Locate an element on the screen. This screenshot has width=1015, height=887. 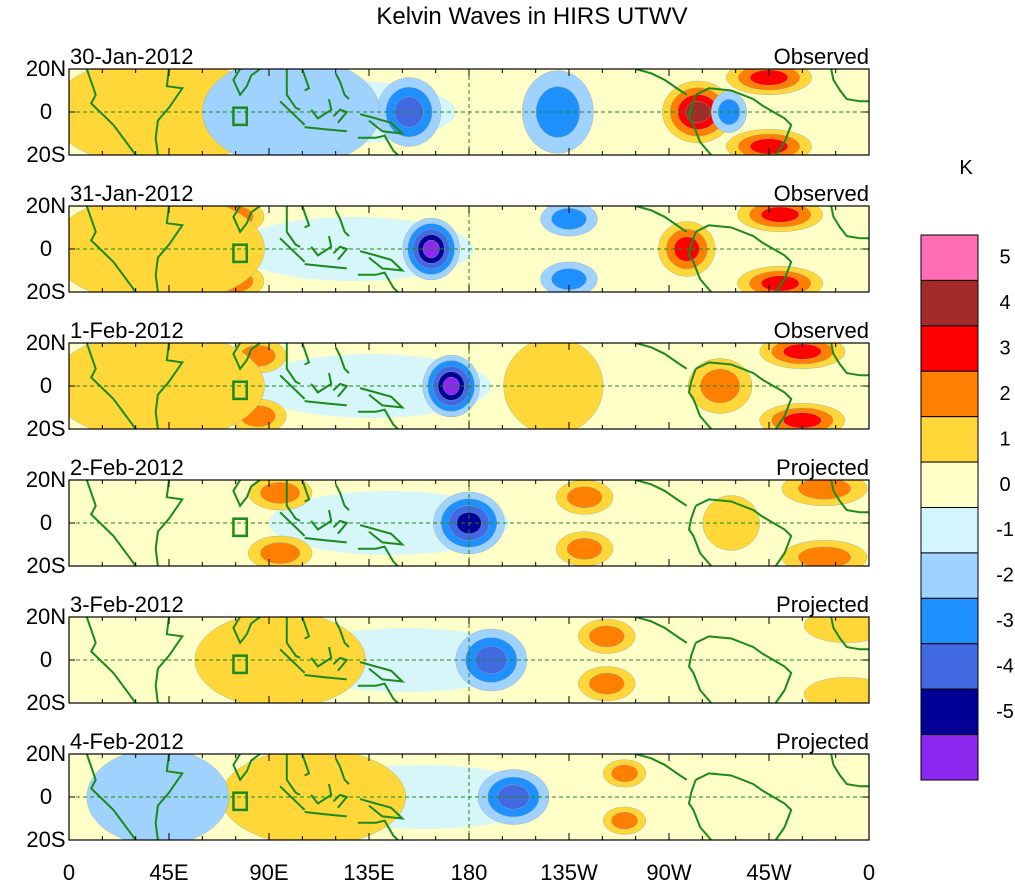
map-panel: 20N 0 20S 1-Feb-2012 Observed is located at coordinates (448, 379).